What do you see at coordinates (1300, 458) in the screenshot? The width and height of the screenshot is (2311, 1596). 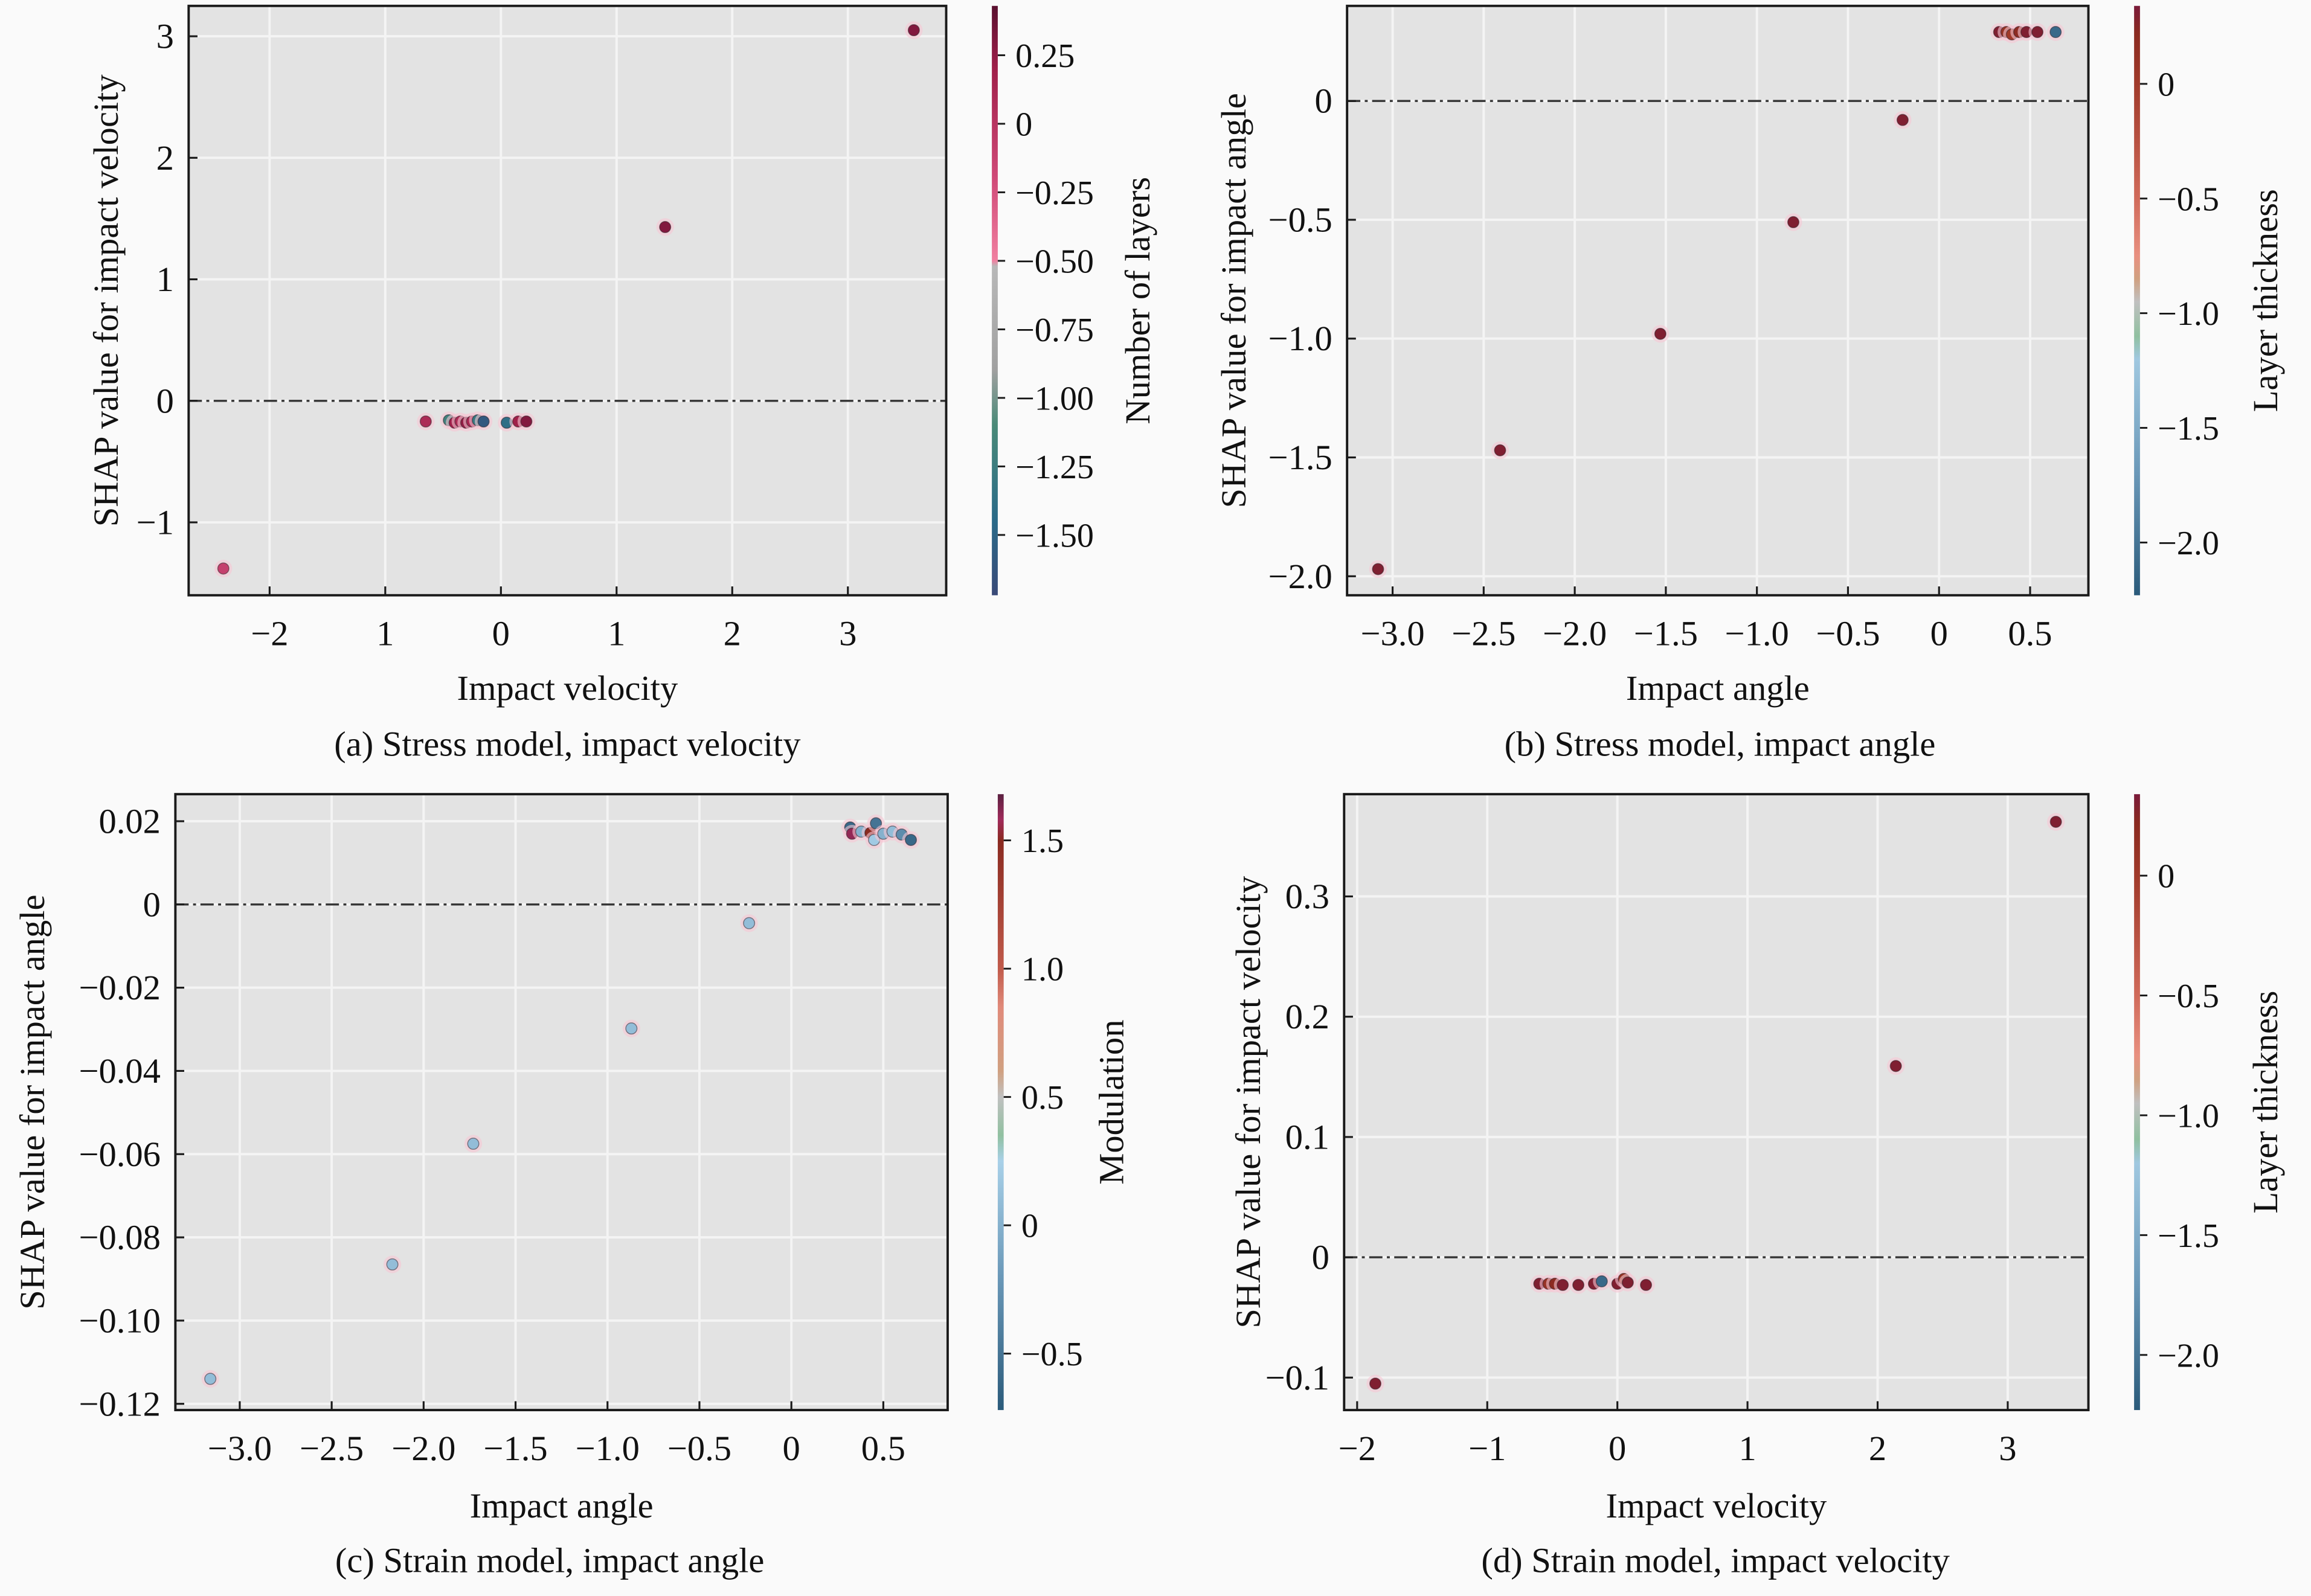 I see `y-tick-label: −1.5` at bounding box center [1300, 458].